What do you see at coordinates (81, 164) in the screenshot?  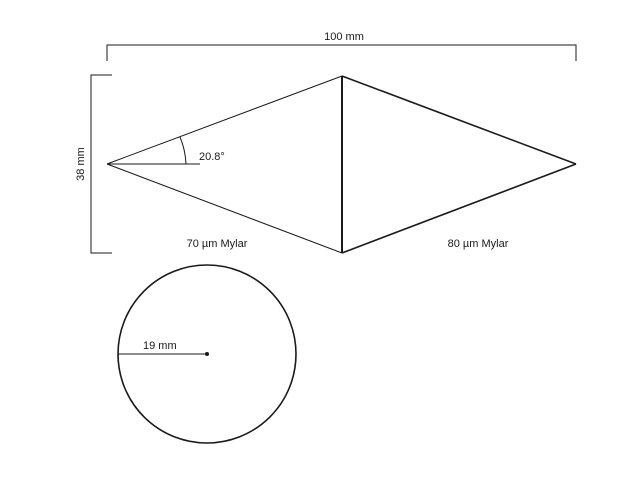 I see `height-label: 38 mm` at bounding box center [81, 164].